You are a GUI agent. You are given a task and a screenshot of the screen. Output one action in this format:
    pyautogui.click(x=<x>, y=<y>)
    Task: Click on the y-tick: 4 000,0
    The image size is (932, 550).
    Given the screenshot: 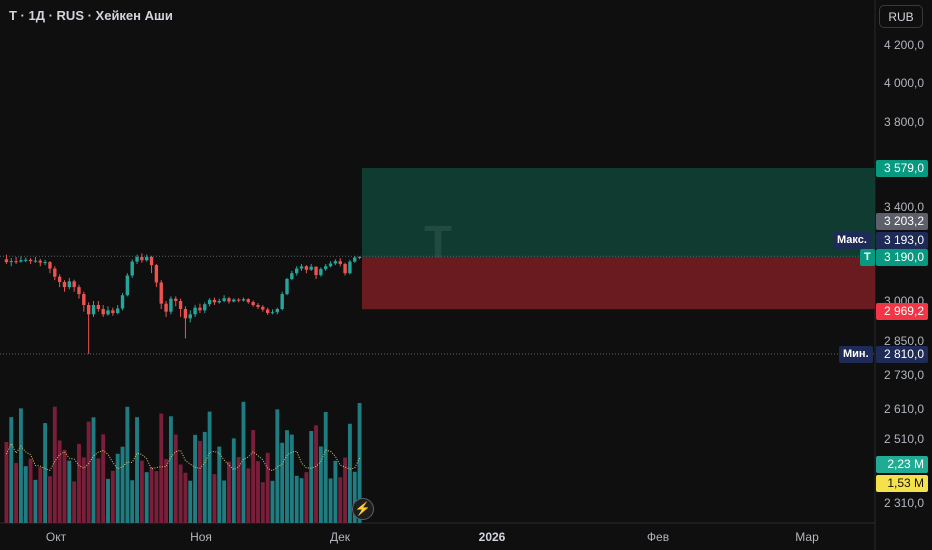 What is the action you would take?
    pyautogui.click(x=904, y=83)
    